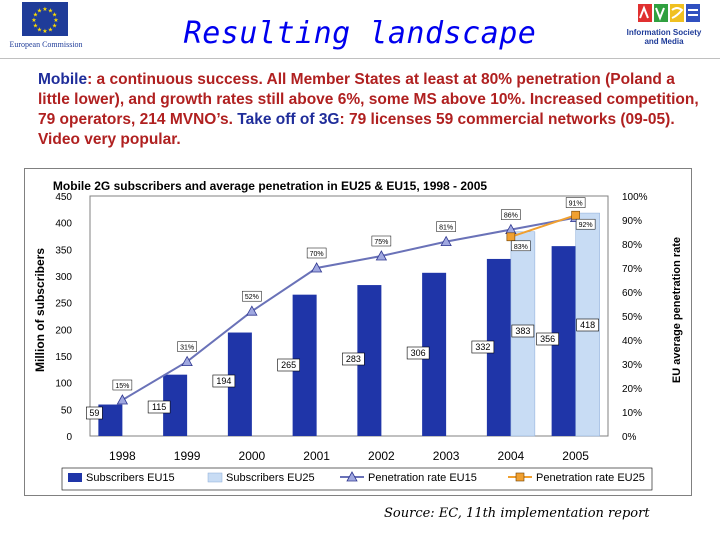 This screenshot has width=720, height=540. Describe the element at coordinates (632, 317) in the screenshot. I see `y2-tick-label: 50%` at that location.